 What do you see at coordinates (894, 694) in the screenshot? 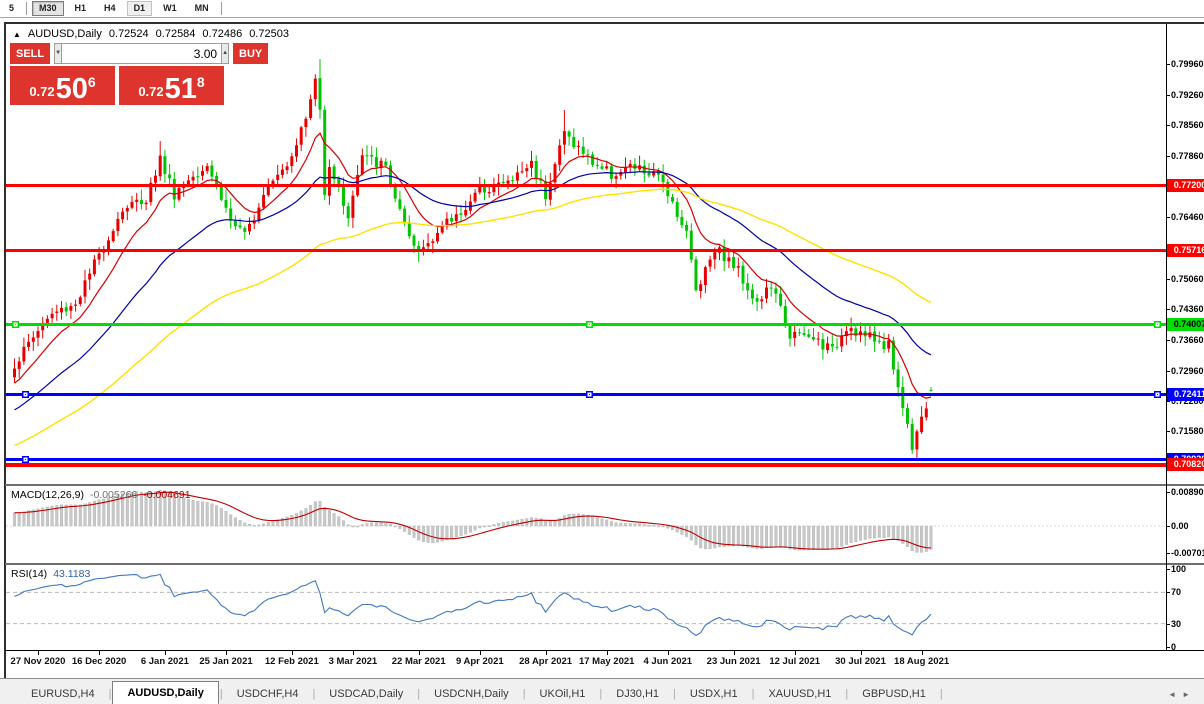
I see `chart-tab-gbpusd-h1: GBPUSD,H1` at bounding box center [894, 694].